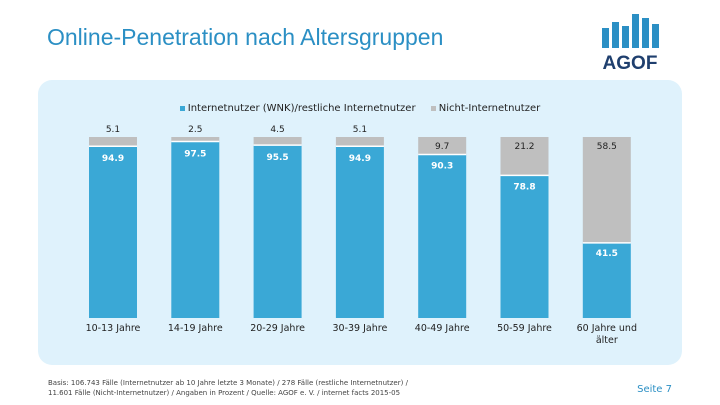  Describe the element at coordinates (359, 328) in the screenshot. I see `category-label: 30-39 Jahre` at that location.